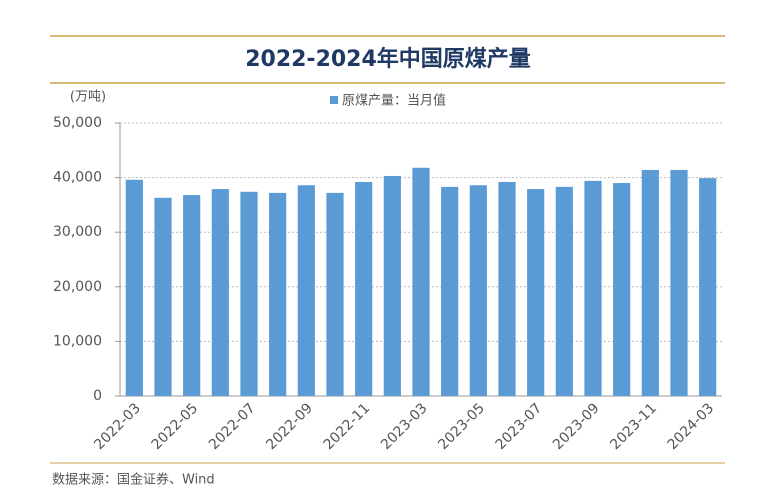 Image resolution: width=780 pixels, height=504 pixels. What do you see at coordinates (334, 100) in the screenshot?
I see `legend-swatch` at bounding box center [334, 100].